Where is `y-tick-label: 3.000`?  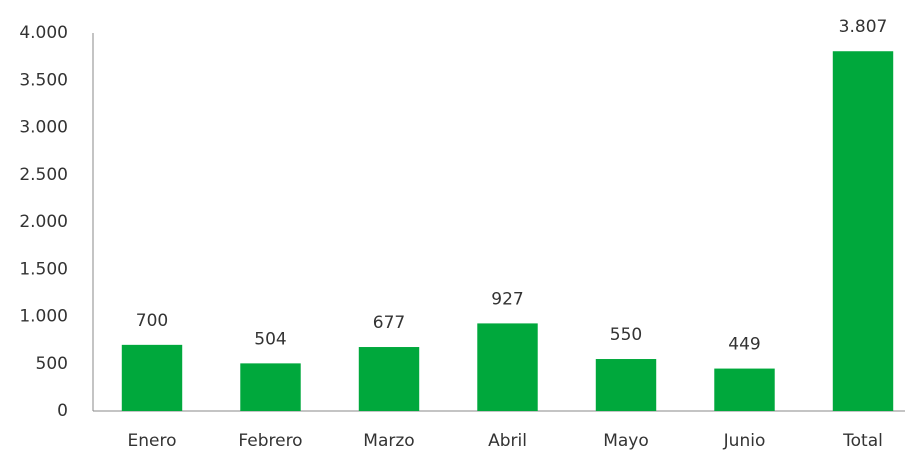 y-tick-label: 3.000 is located at coordinates (43, 128).